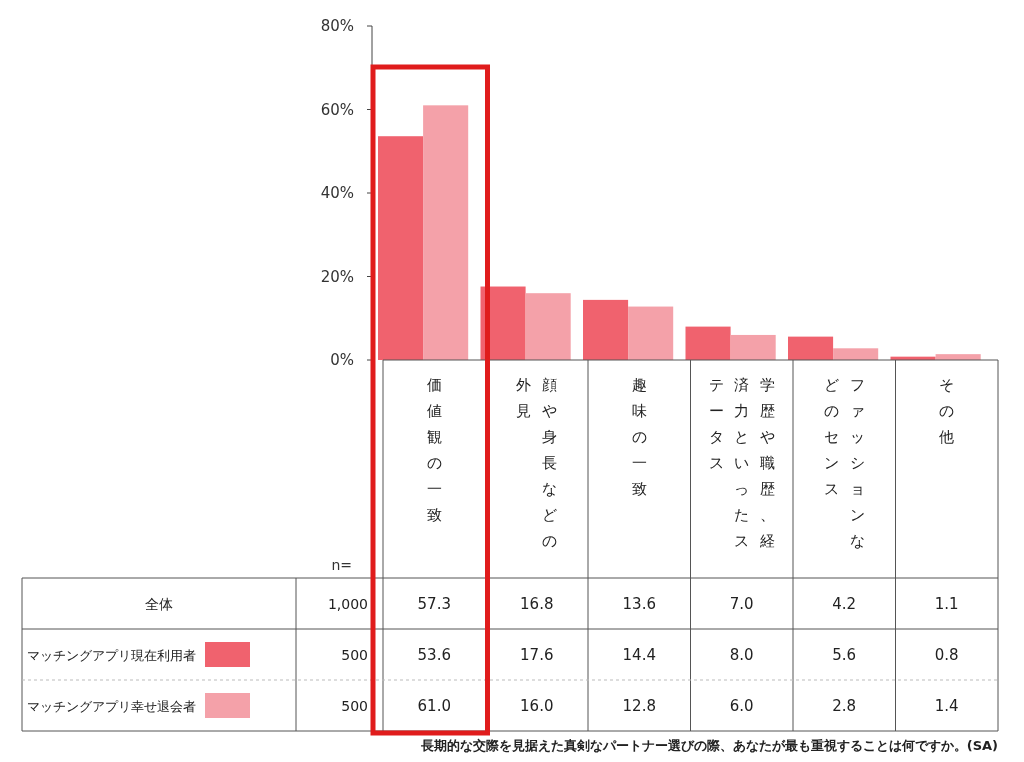 The height and width of the screenshot is (762, 1024). Describe the element at coordinates (946, 705) in the screenshot. I see `value-label: 1.4` at that location.